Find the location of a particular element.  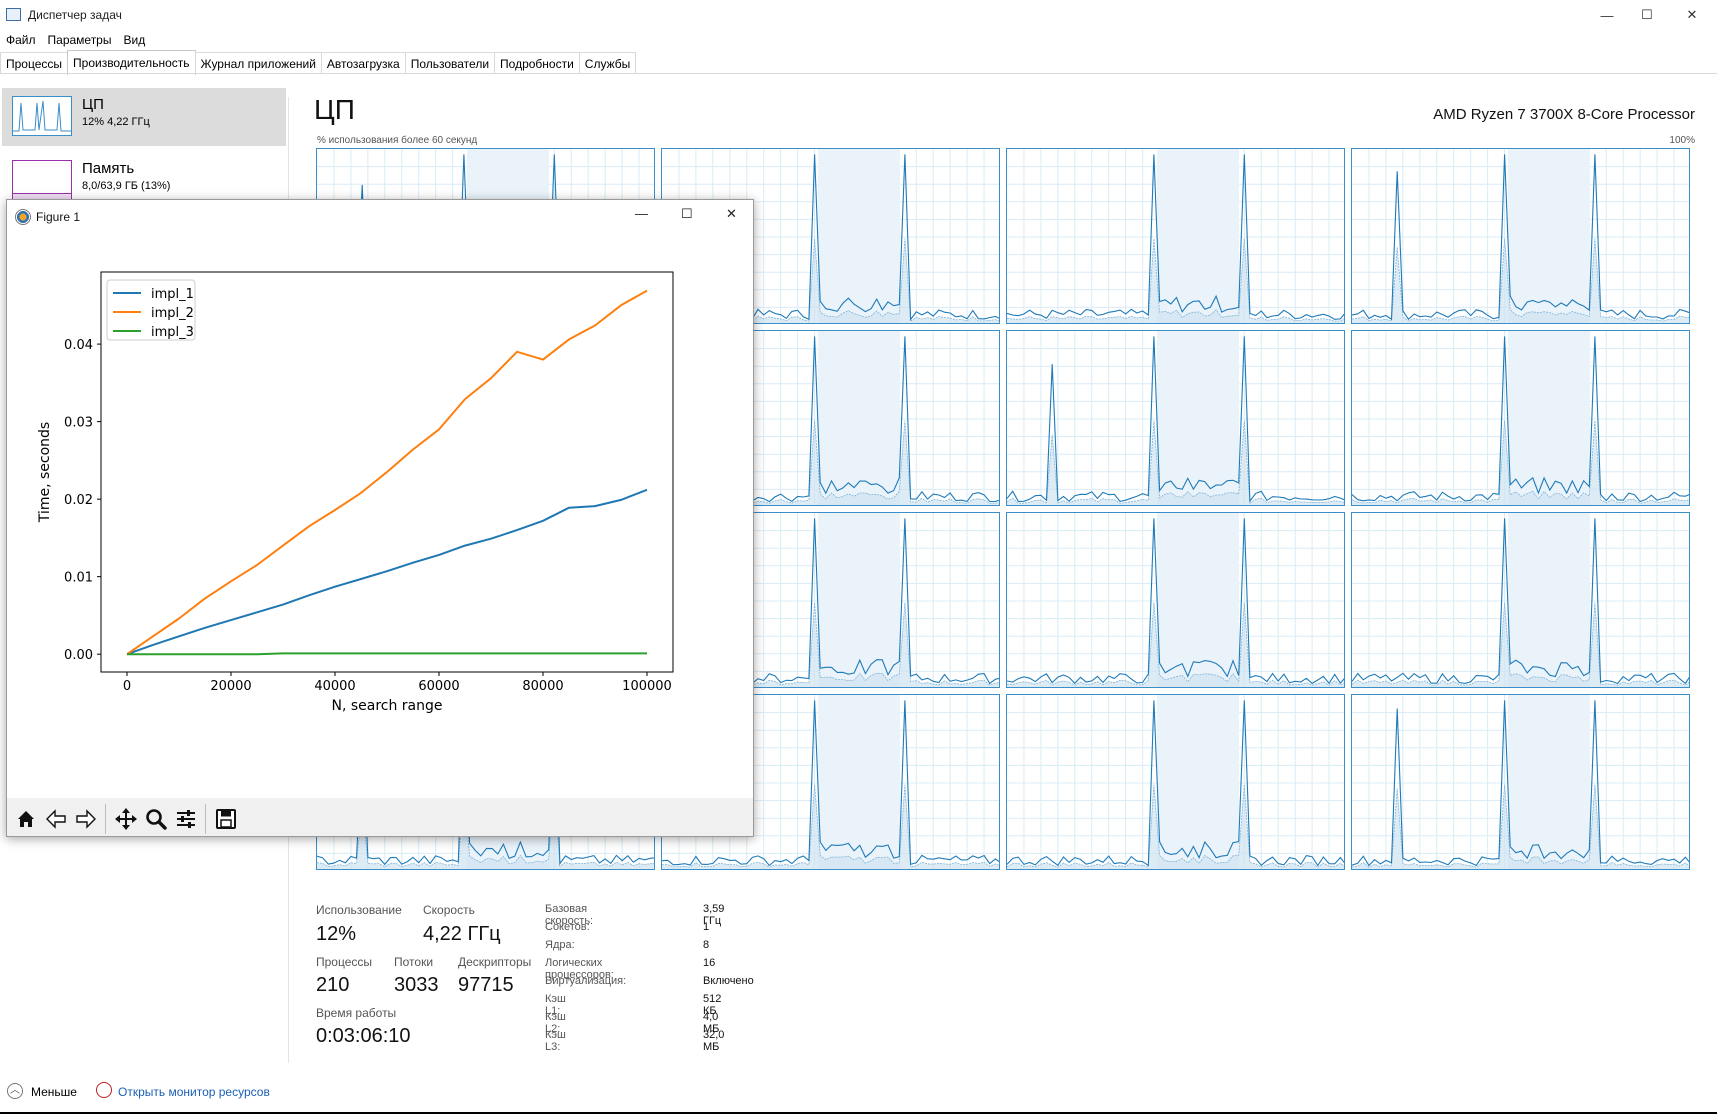

bottom-border is located at coordinates (858, 1113).